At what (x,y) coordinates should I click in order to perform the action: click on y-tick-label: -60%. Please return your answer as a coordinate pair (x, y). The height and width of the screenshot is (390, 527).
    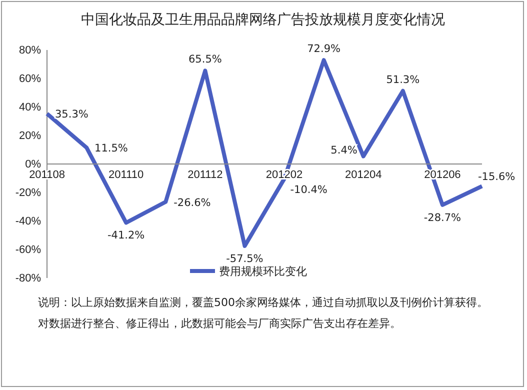
    Looking at the image, I should click on (28, 250).